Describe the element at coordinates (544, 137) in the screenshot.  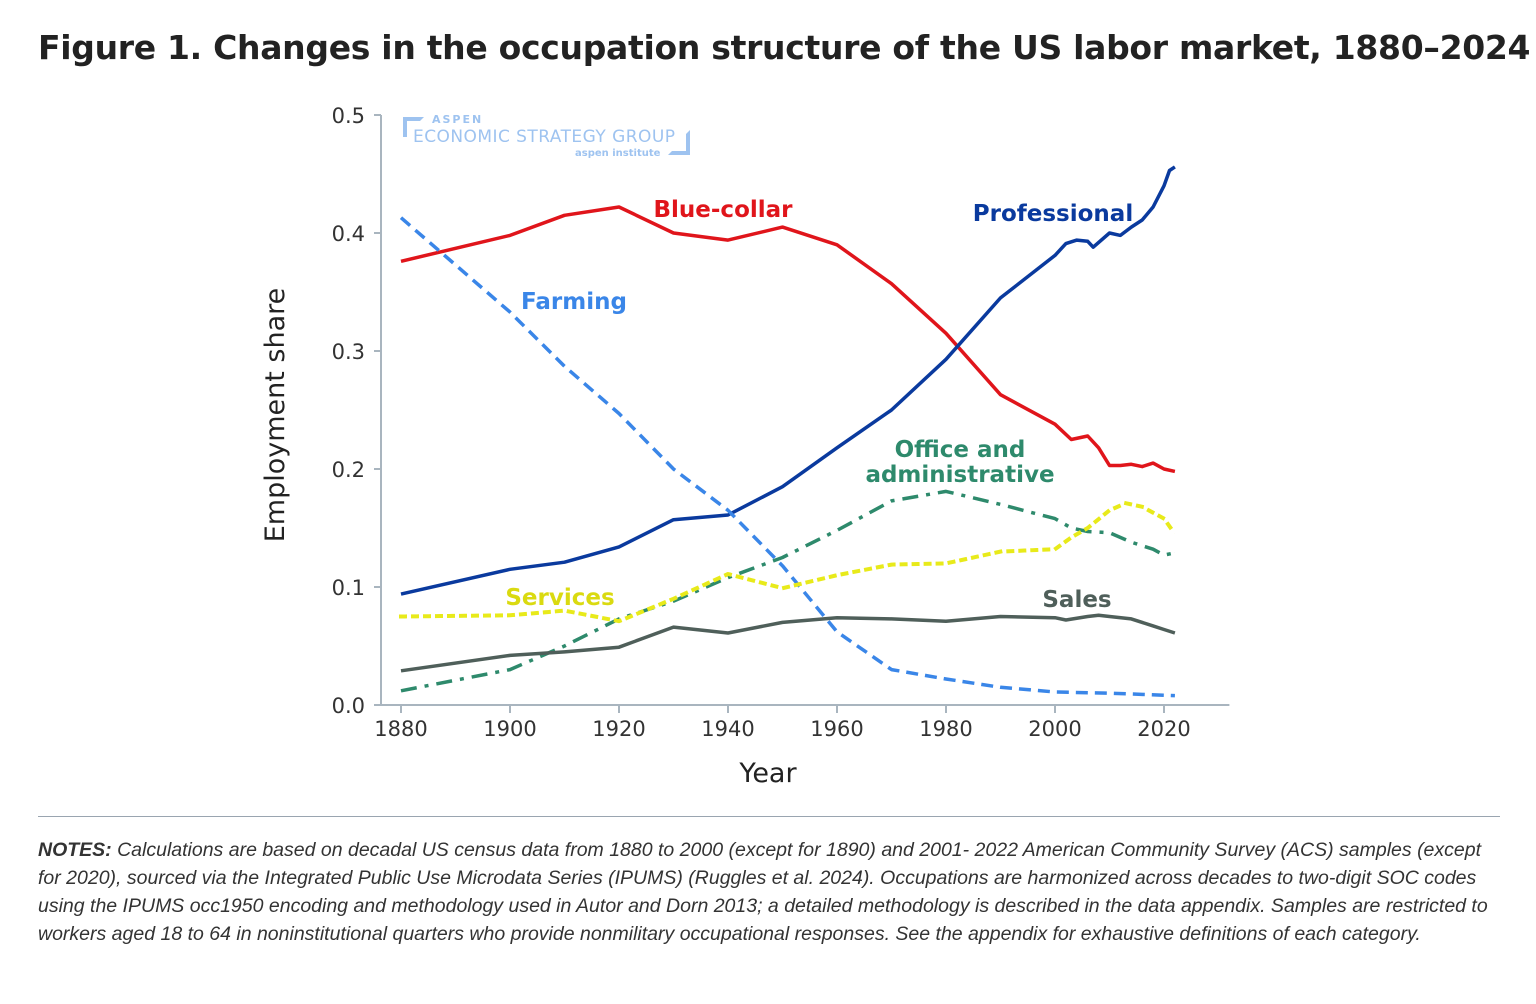
I see `watermark-text: ECONOMIC STRATEGY GROUP` at that location.